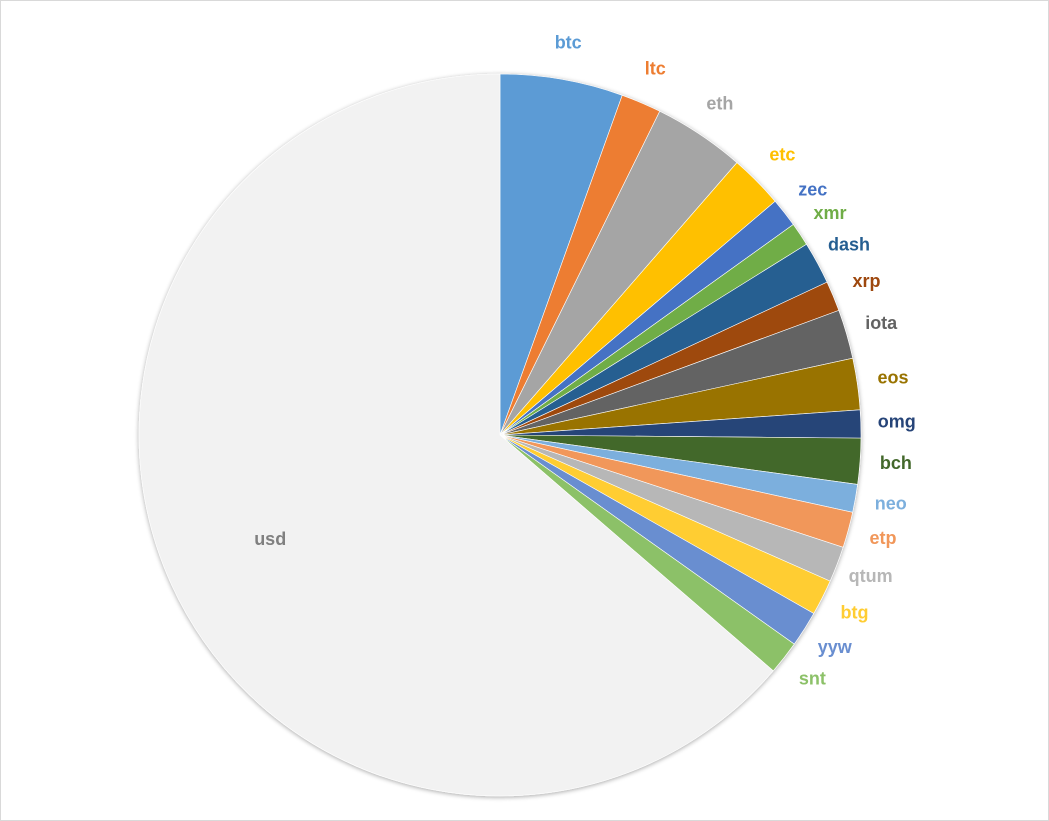 The width and height of the screenshot is (1049, 821). Describe the element at coordinates (891, 504) in the screenshot. I see `slice-label-neo: neo` at that location.